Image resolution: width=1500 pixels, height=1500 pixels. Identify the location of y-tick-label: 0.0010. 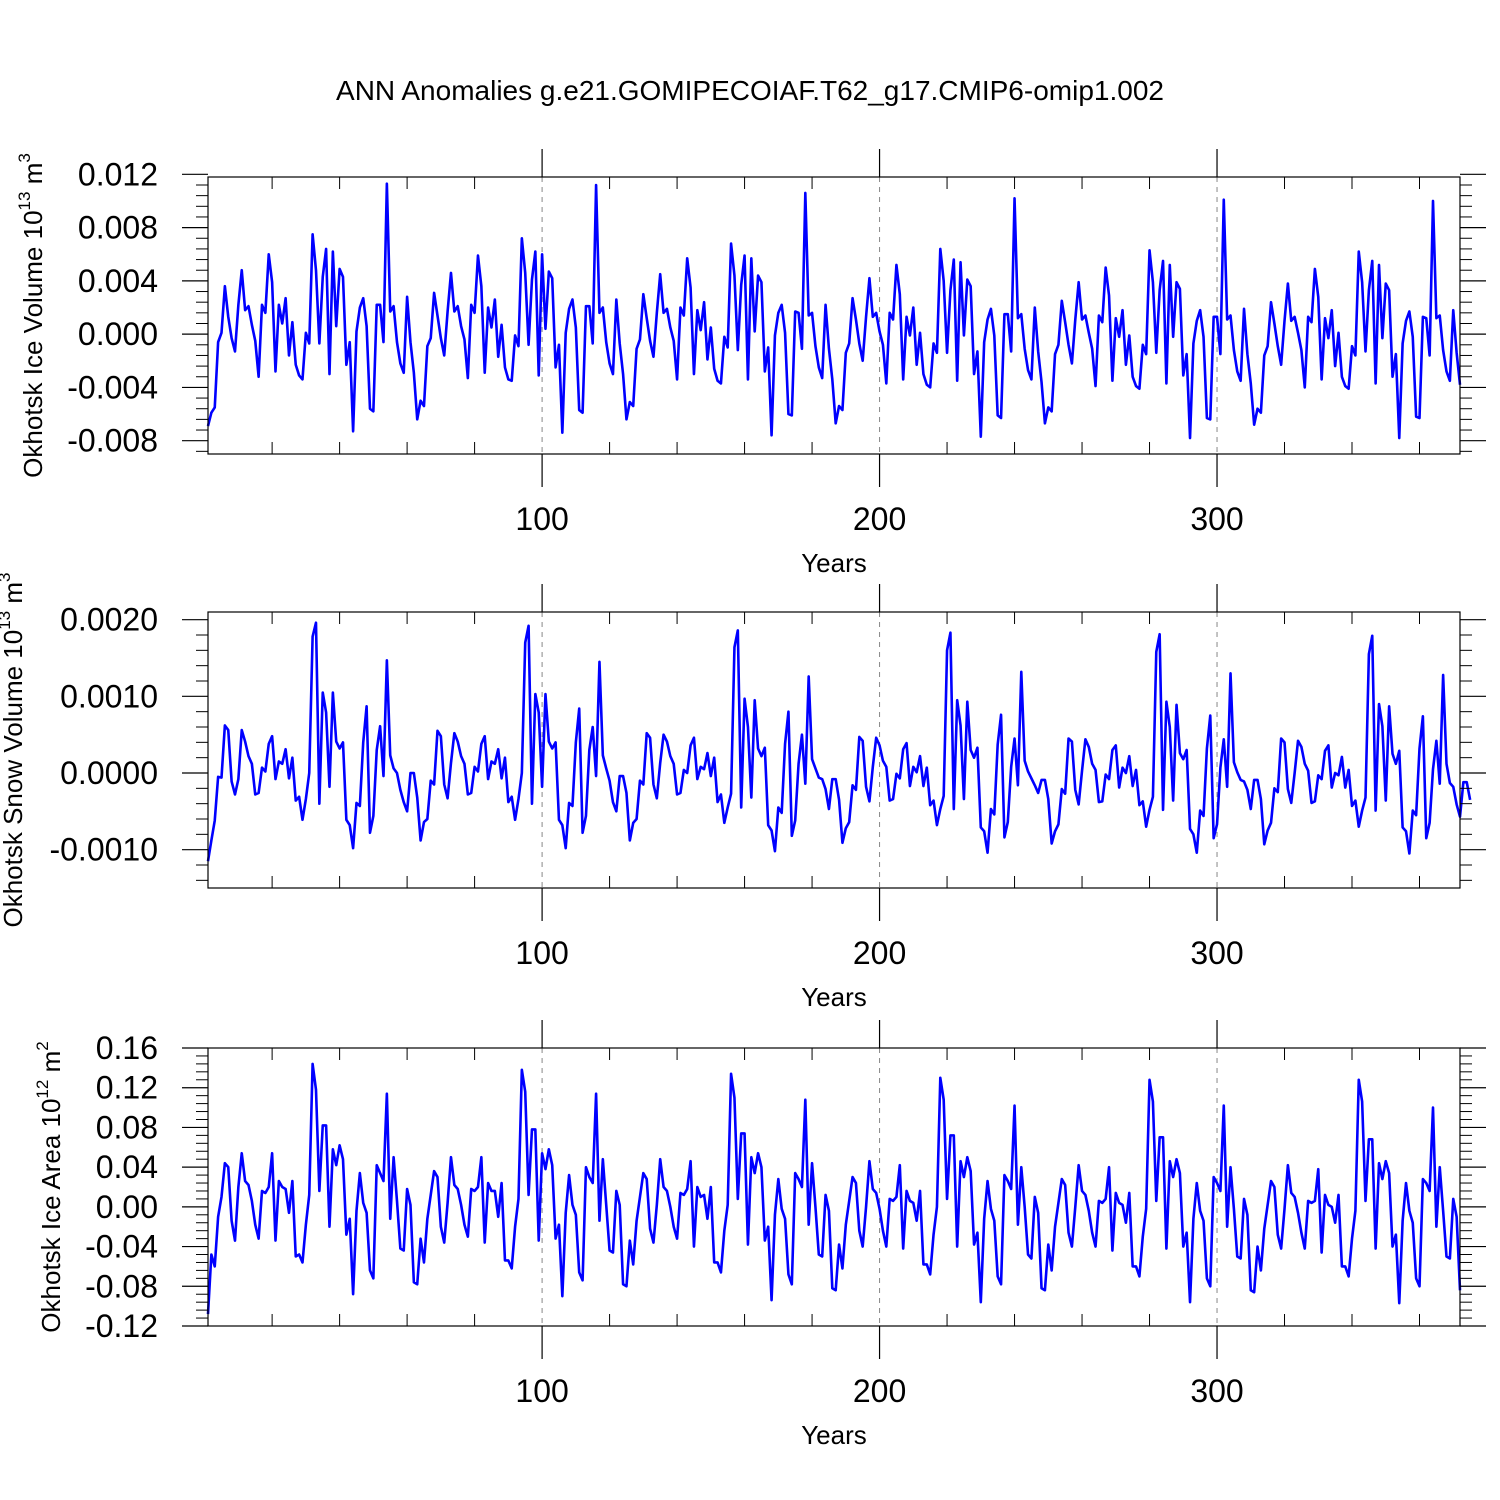
(109, 696).